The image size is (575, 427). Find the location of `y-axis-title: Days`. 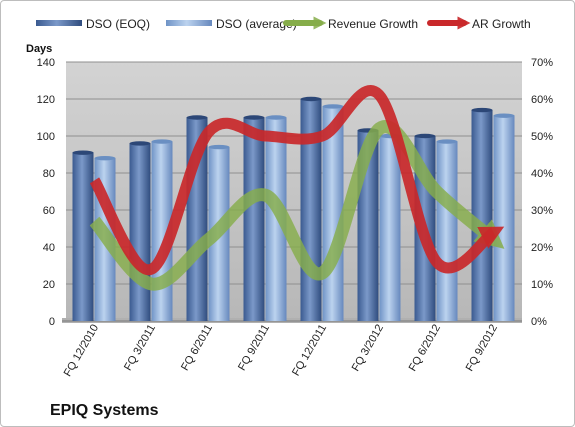

y-axis-title: Days is located at coordinates (39, 49).